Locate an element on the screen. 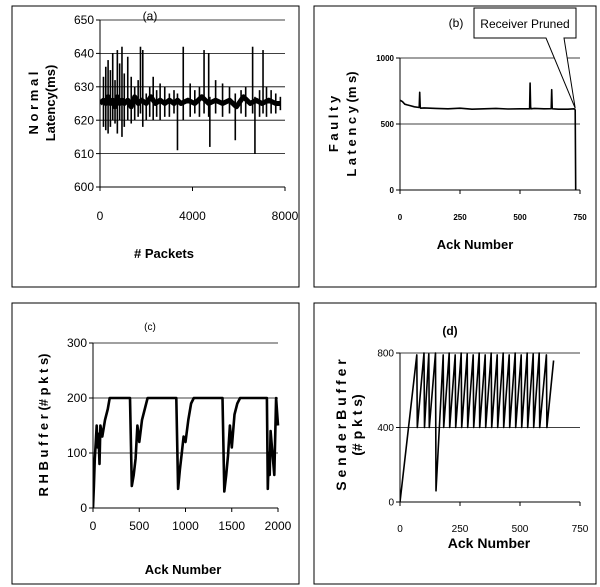 This screenshot has width=600, height=587. y-axis-title: F a u l t y is located at coordinates (333, 123).